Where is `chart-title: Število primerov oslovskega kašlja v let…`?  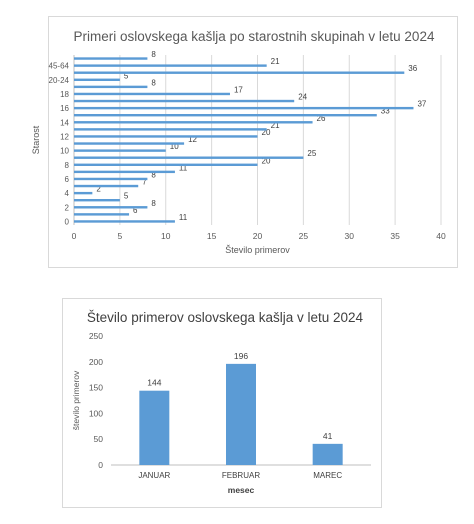 chart-title: Število primerov oslovskega kašlja v let… is located at coordinates (225, 317).